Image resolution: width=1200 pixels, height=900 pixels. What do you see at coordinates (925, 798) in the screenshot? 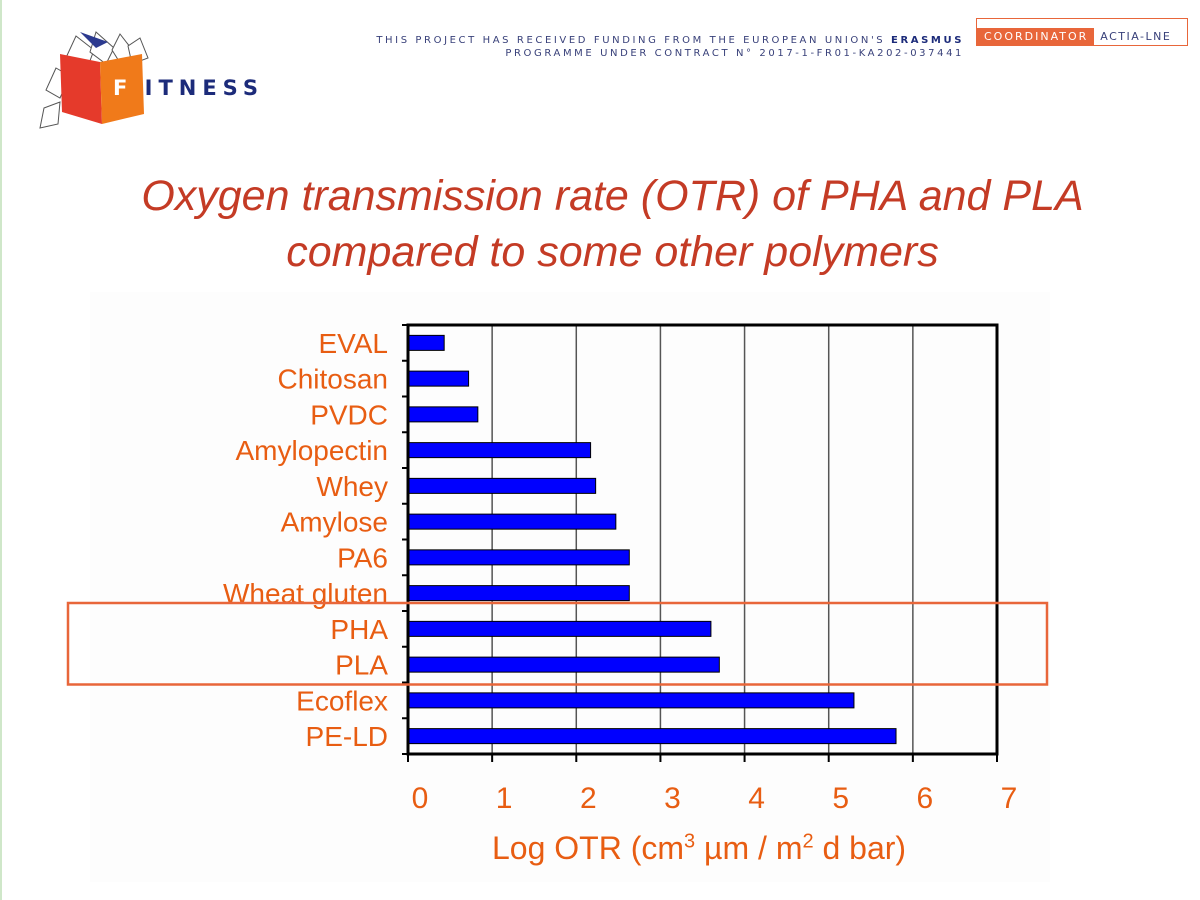
I see `x-tick-label: 6` at bounding box center [925, 798].